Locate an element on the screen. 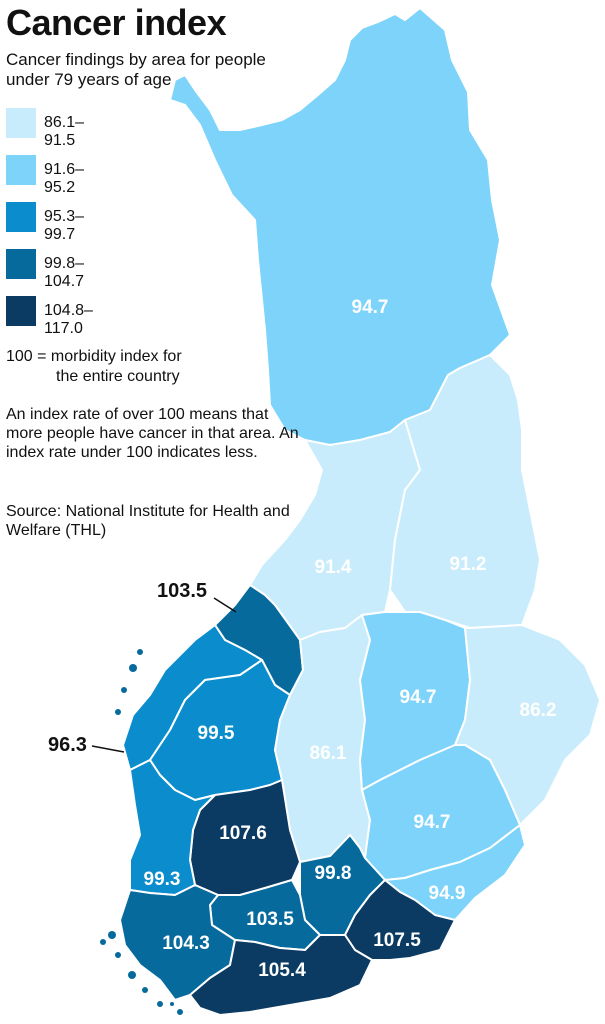 This screenshot has height=1024, width=605. region-kainuu is located at coordinates (465, 491).